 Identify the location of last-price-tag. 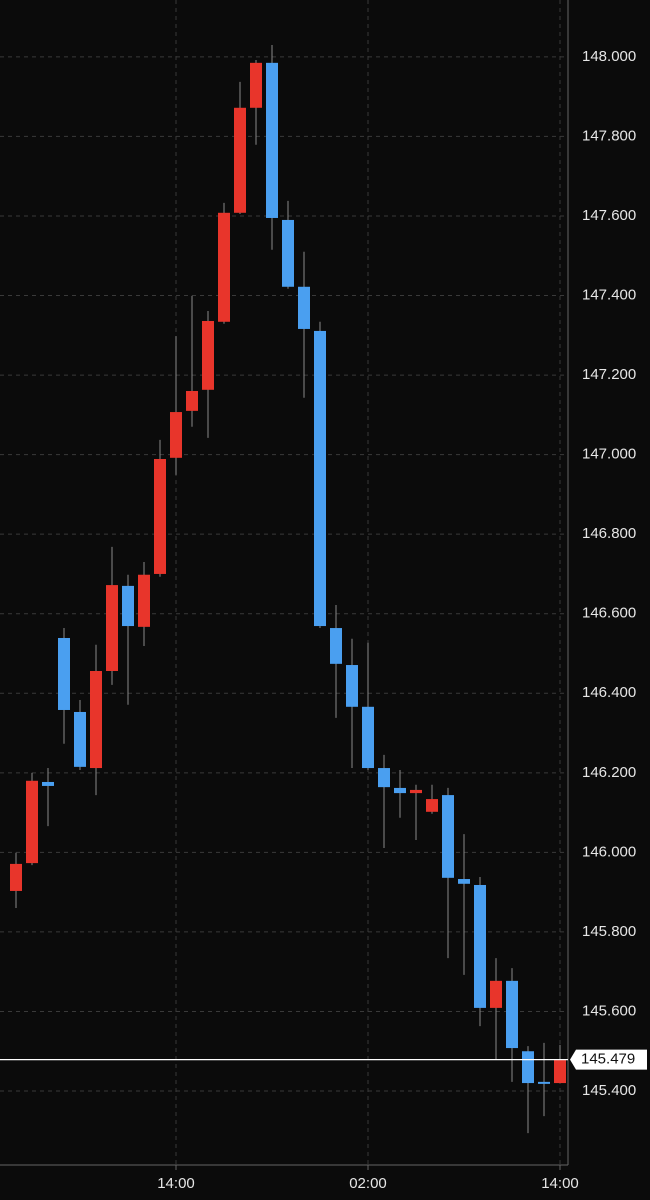
(608, 1059).